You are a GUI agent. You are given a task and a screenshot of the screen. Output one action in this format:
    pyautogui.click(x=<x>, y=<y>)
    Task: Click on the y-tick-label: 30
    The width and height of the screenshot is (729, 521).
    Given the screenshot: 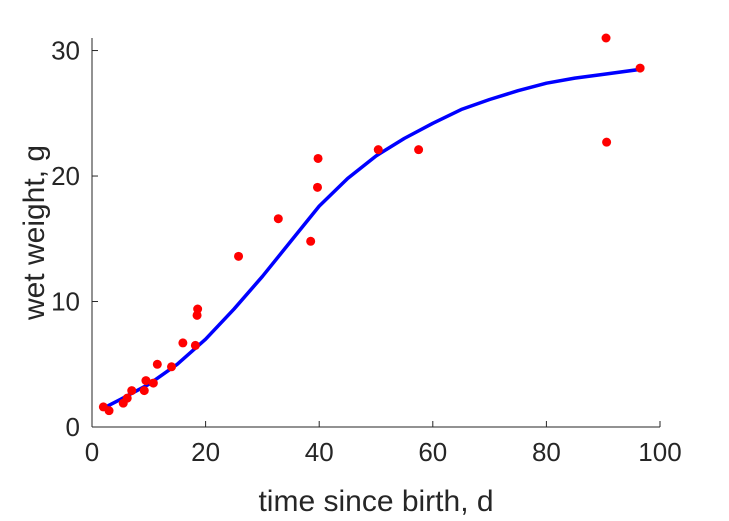 What is the action you would take?
    pyautogui.click(x=65, y=51)
    